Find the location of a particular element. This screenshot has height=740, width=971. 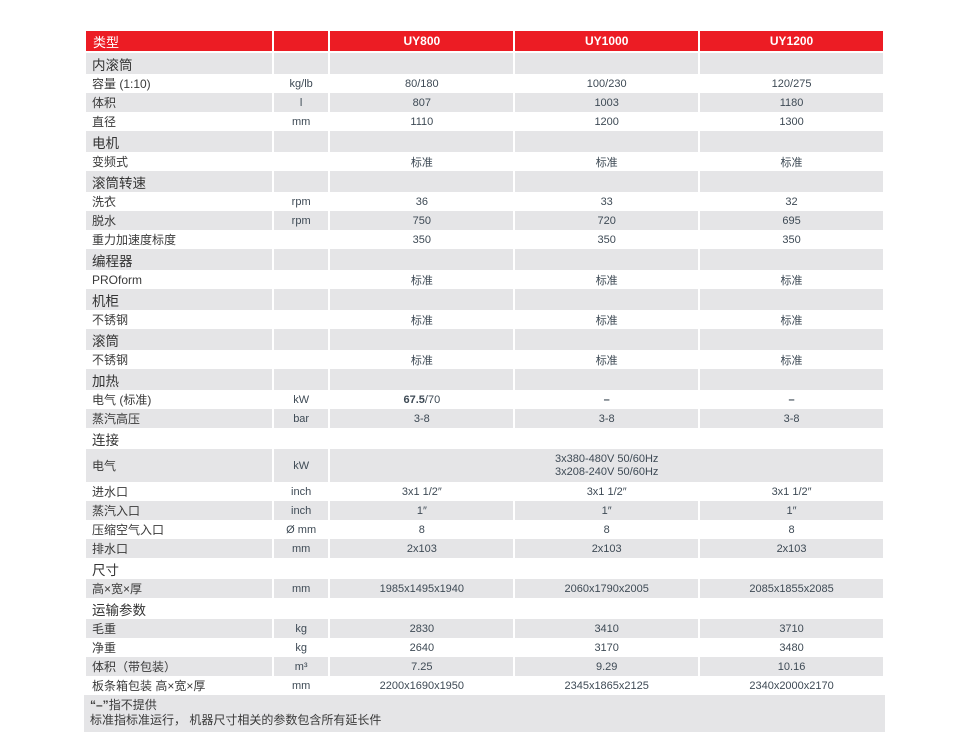

spec-row: 电气 (标准) kW 67.5/70– – is located at coordinates (484, 399).